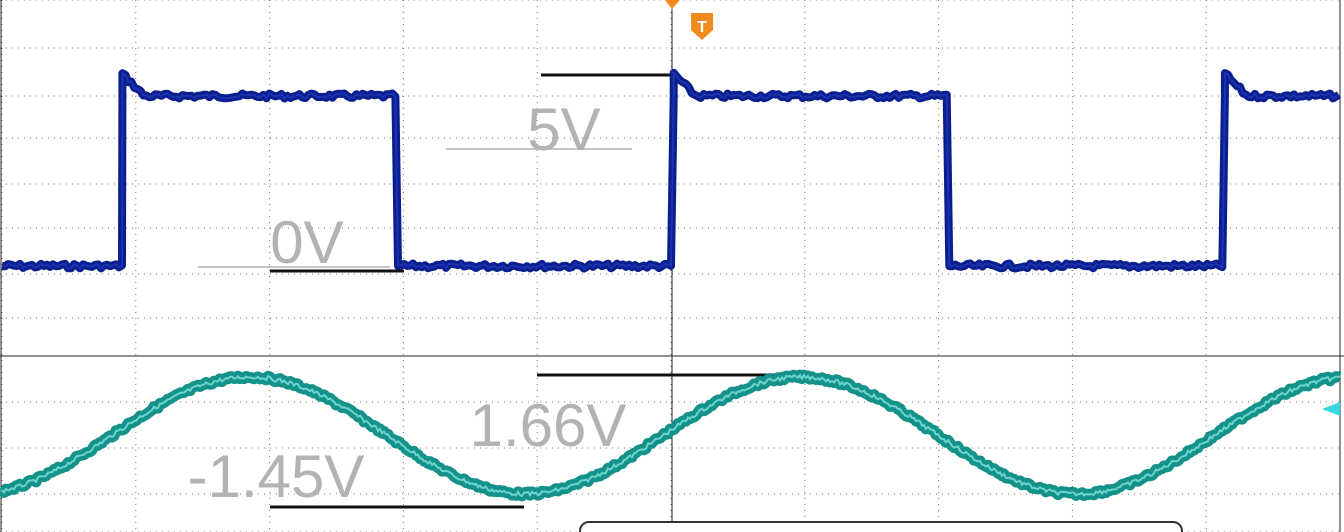 This screenshot has width=1344, height=532. I want to click on label-5v: 5V, so click(563, 129).